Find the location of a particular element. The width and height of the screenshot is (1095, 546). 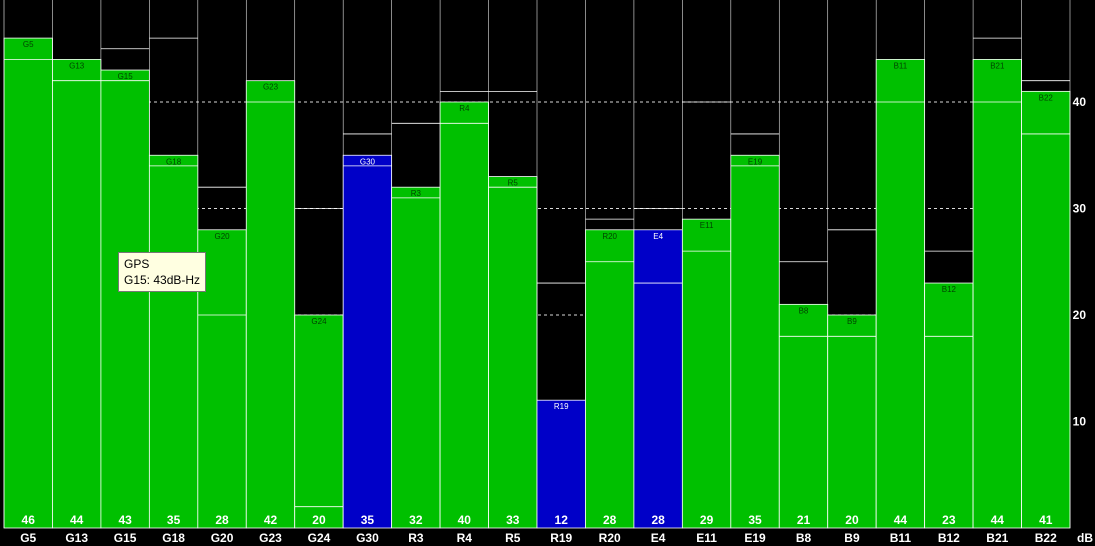

bar-G23 is located at coordinates (270, 304).